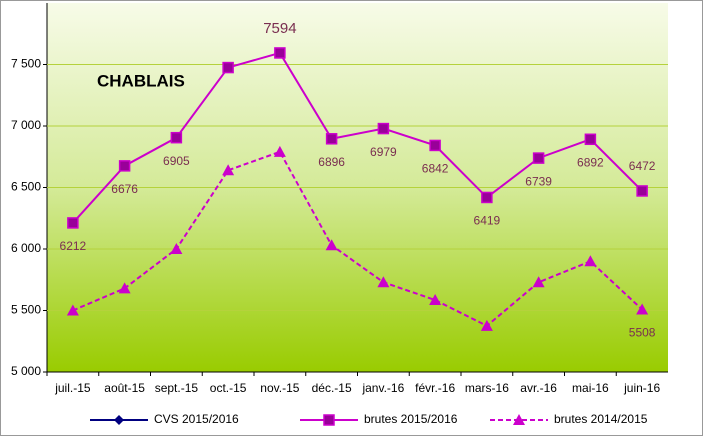 Image resolution: width=703 pixels, height=436 pixels. What do you see at coordinates (411, 419) in the screenshot?
I see `legend-label: brutes 2015/2016` at bounding box center [411, 419].